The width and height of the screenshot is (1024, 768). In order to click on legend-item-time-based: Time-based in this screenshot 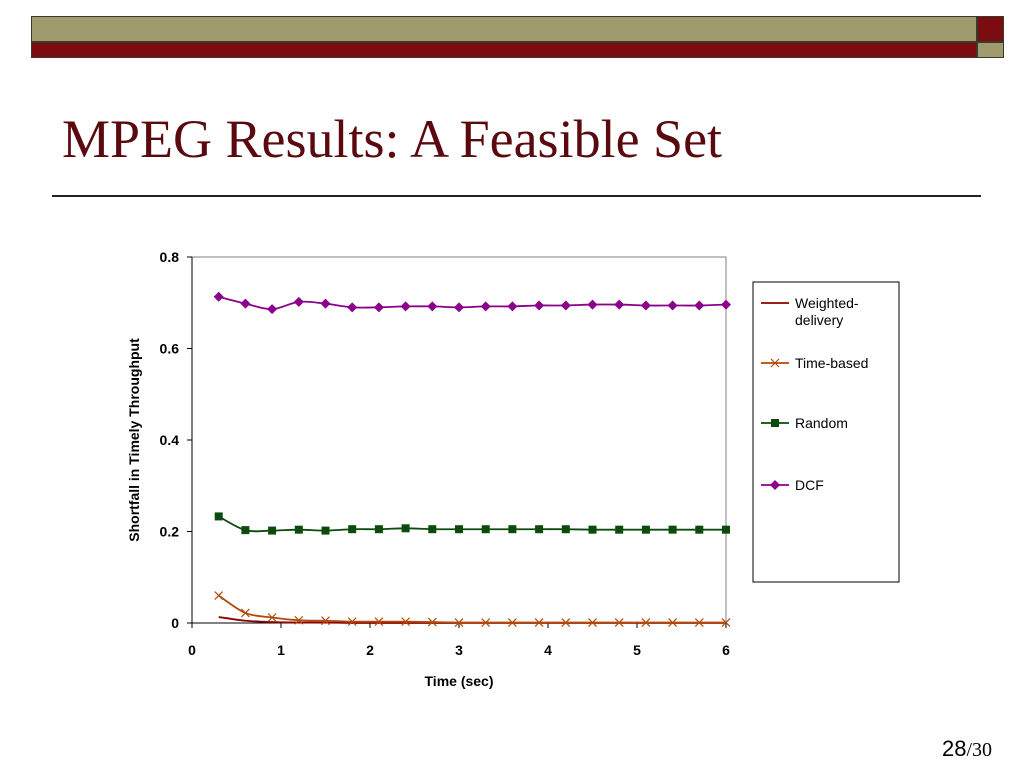, I will do `click(814, 363)`.